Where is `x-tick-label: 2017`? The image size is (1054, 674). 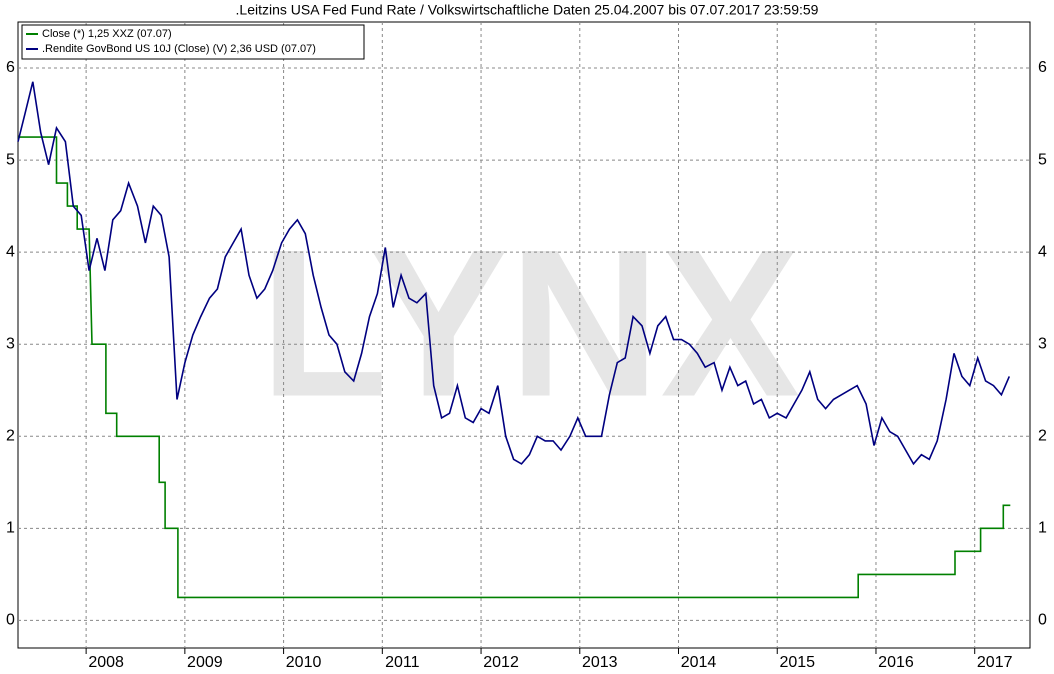
x-tick-label: 2017 is located at coordinates (995, 662).